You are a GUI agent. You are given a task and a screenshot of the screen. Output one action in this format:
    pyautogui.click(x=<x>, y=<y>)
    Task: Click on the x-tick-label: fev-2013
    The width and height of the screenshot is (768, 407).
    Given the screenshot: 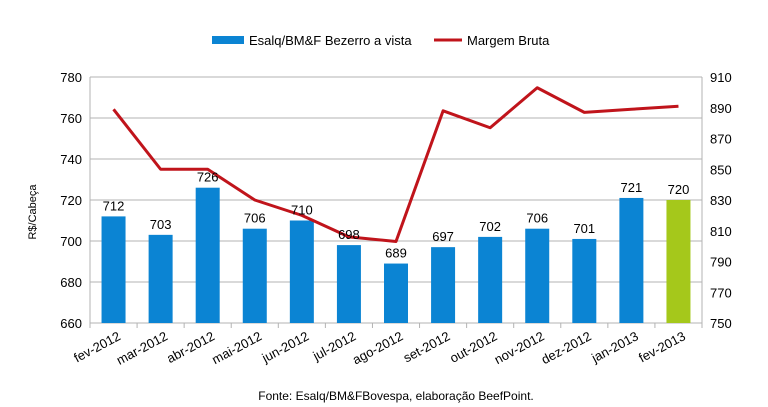 What is the action you would take?
    pyautogui.click(x=662, y=346)
    